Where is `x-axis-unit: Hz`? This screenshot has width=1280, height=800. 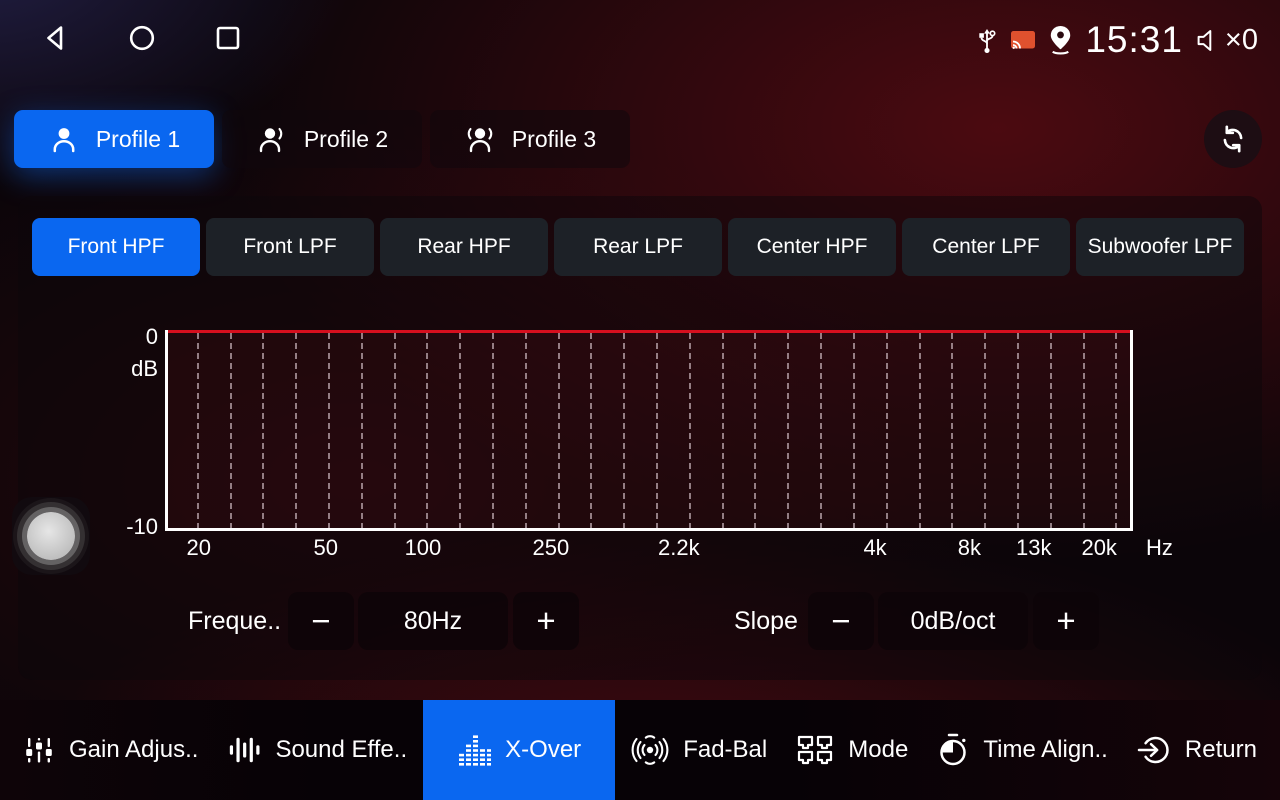 x-axis-unit: Hz is located at coordinates (1159, 547).